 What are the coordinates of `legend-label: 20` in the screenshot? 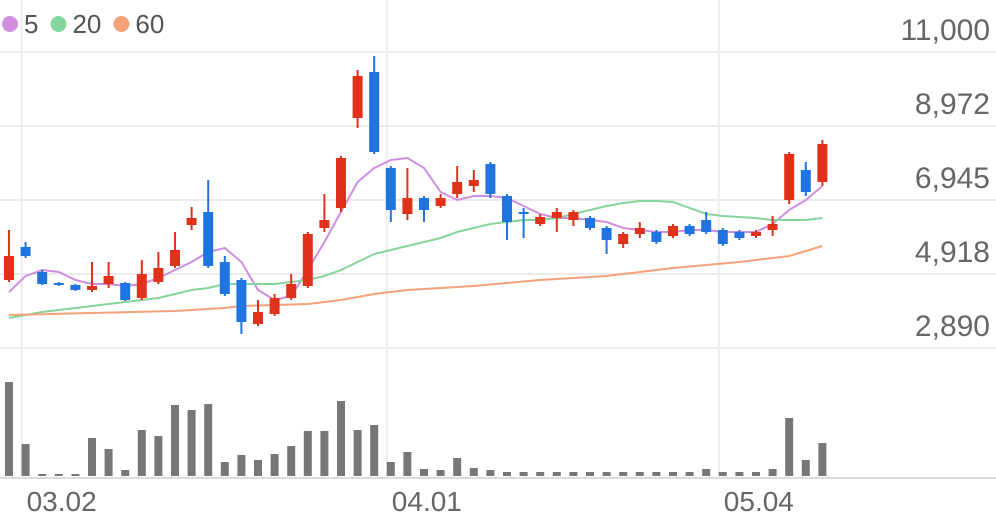 It's located at (86, 24).